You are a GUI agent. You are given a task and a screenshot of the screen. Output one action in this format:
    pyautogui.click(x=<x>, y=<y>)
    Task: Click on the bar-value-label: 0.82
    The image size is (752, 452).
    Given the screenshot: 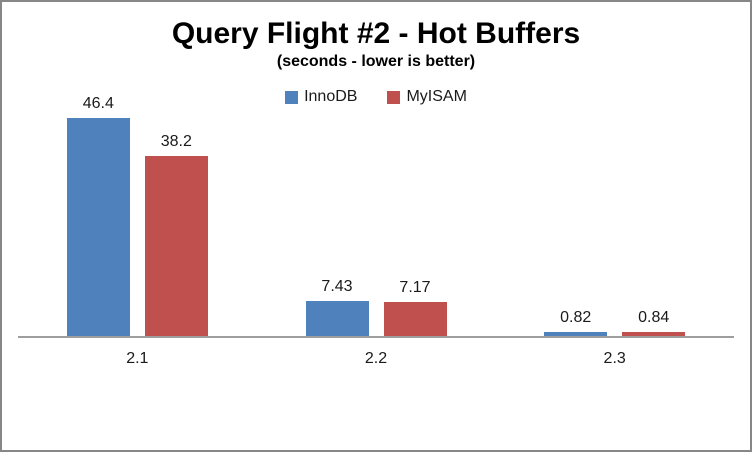 What is the action you would take?
    pyautogui.click(x=576, y=318)
    